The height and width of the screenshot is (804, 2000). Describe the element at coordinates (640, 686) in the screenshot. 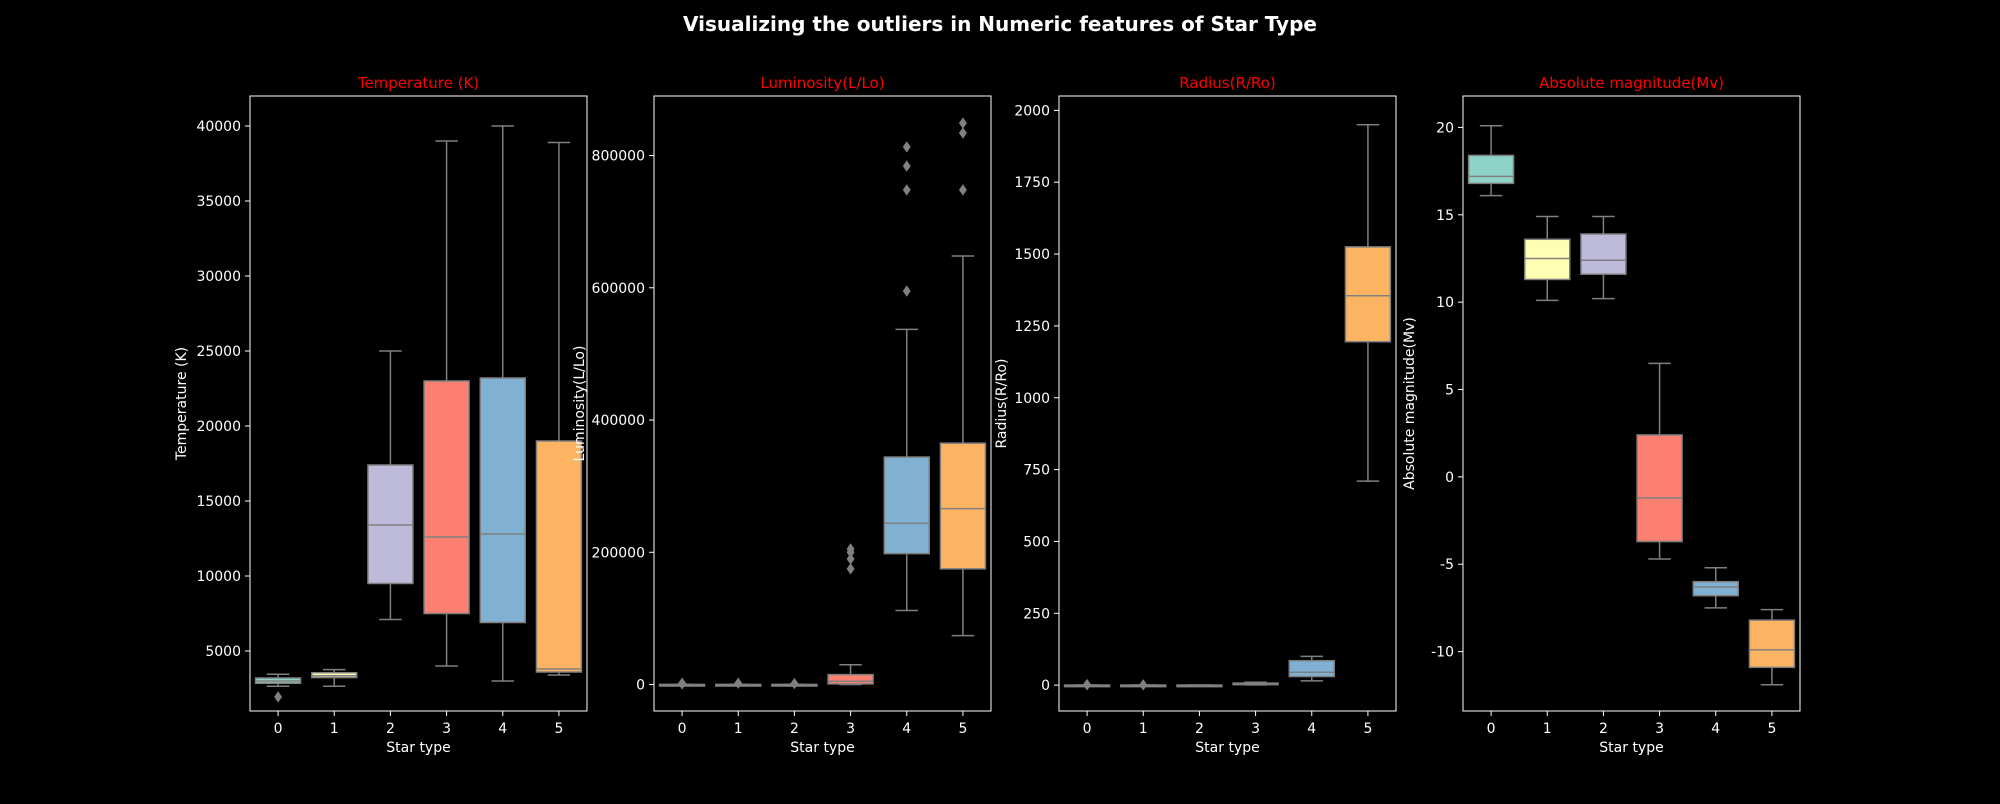

I see `y-tick-label: 0` at that location.